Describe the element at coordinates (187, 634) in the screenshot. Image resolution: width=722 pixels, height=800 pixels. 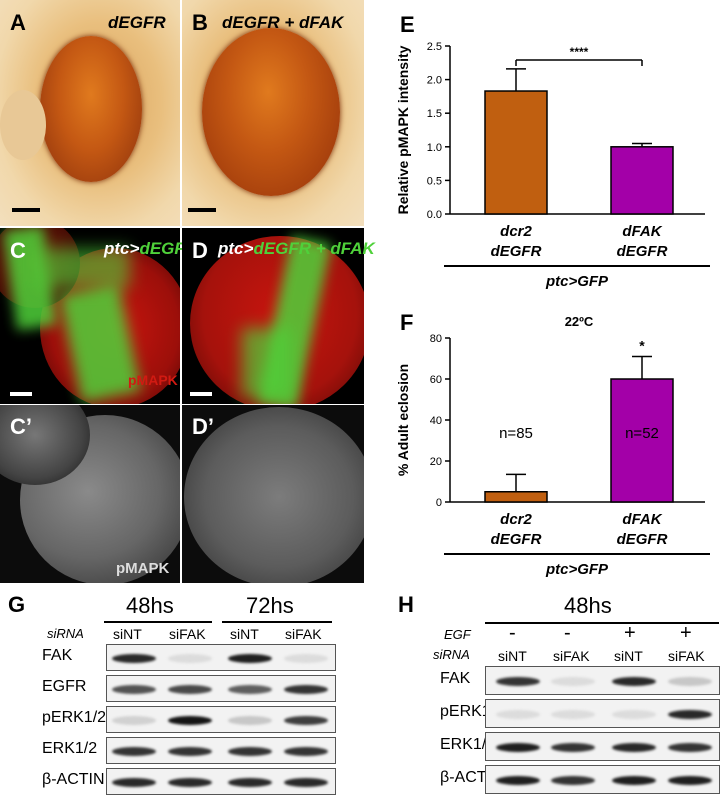
I see `blot-g-lane-2: siFAK` at that location.